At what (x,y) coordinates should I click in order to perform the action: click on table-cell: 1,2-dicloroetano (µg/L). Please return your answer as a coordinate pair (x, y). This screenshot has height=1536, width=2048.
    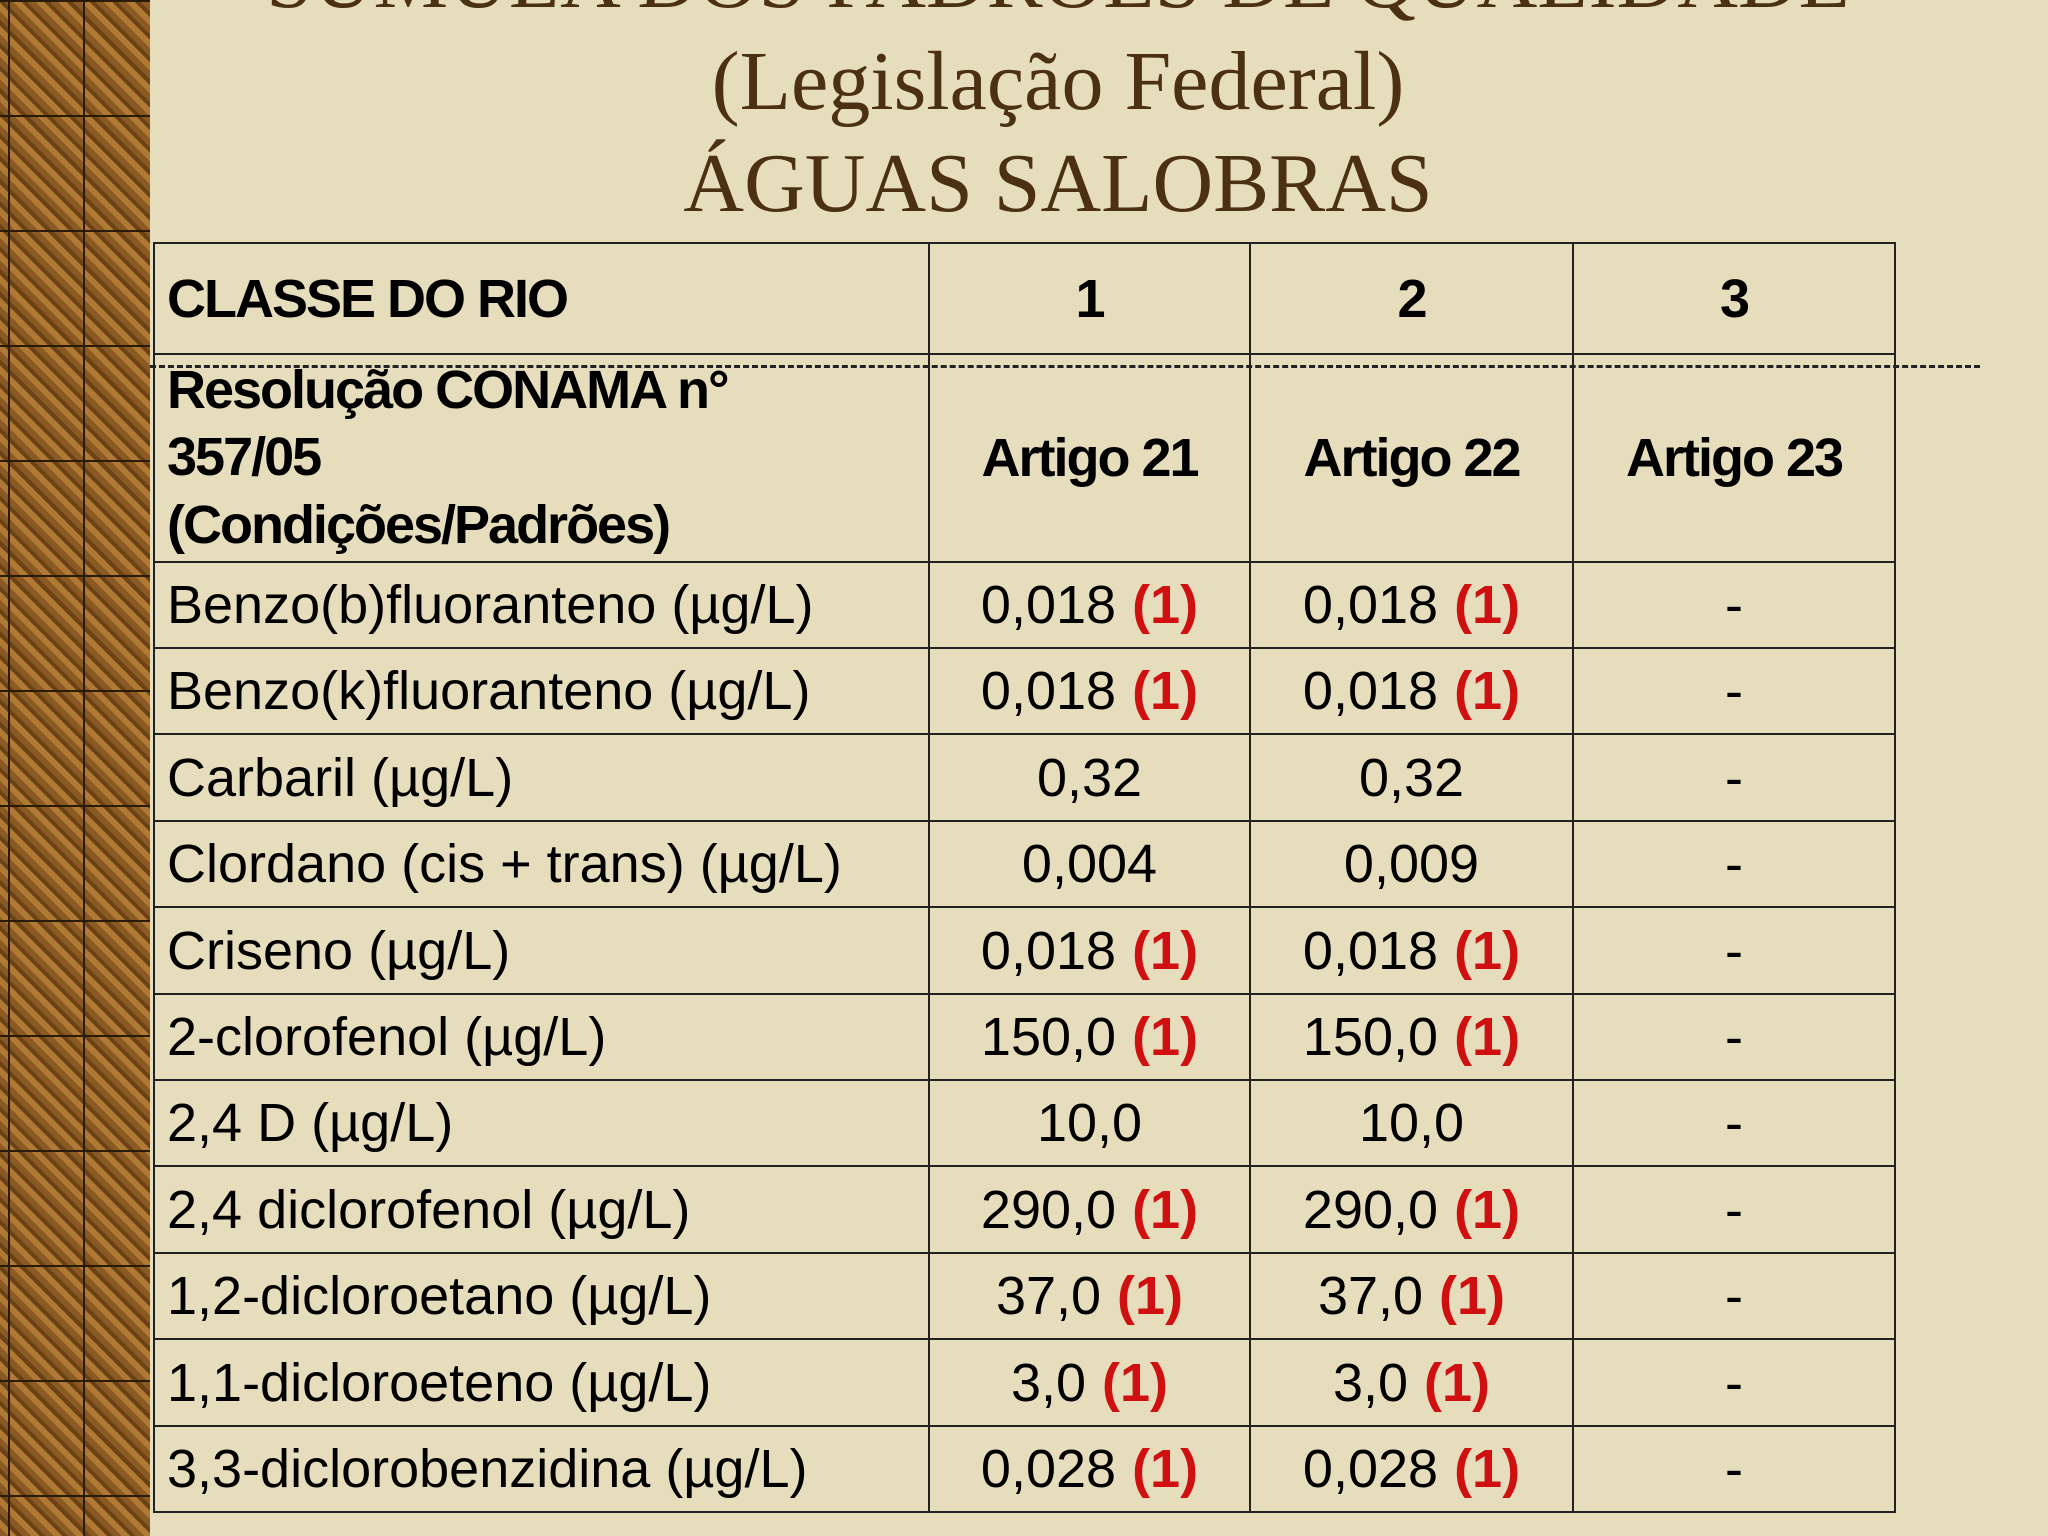
    Looking at the image, I should click on (541, 1297).